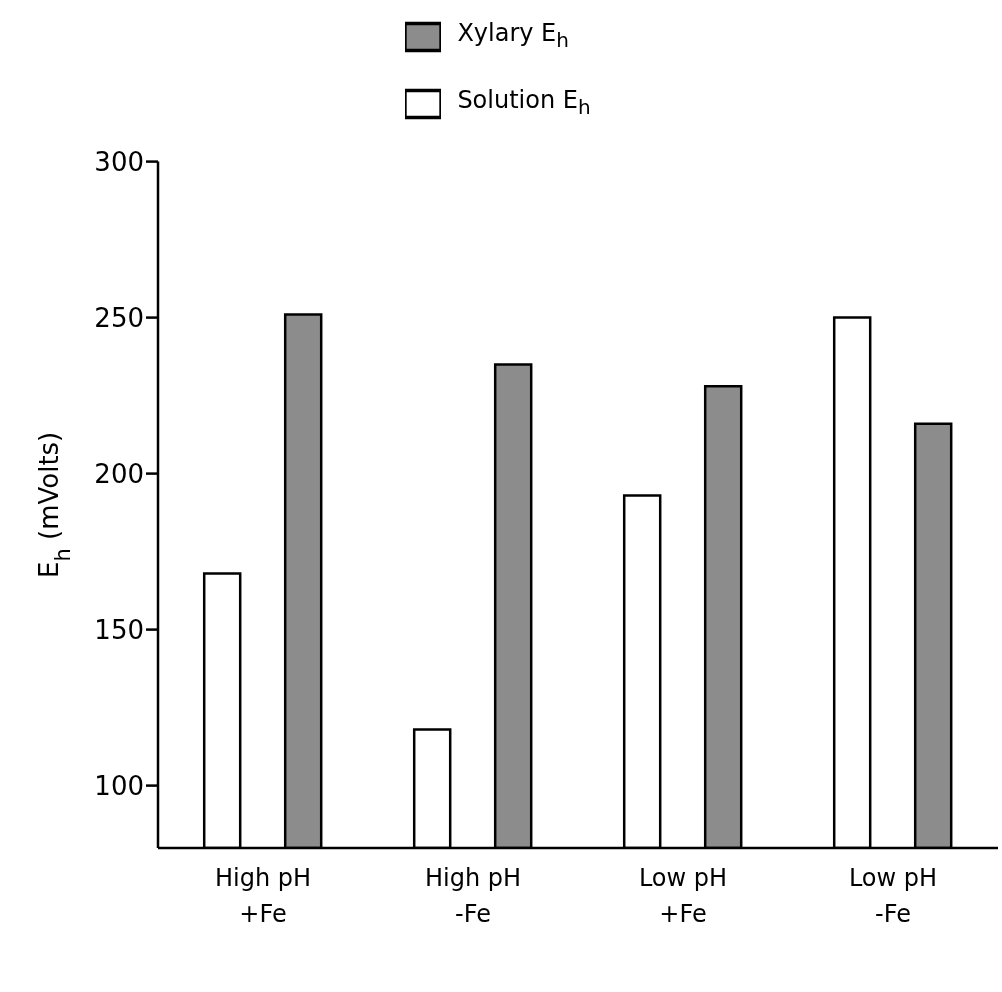  What do you see at coordinates (513, 35) in the screenshot?
I see `legend-label: Xylary E$_{h}$` at bounding box center [513, 35].